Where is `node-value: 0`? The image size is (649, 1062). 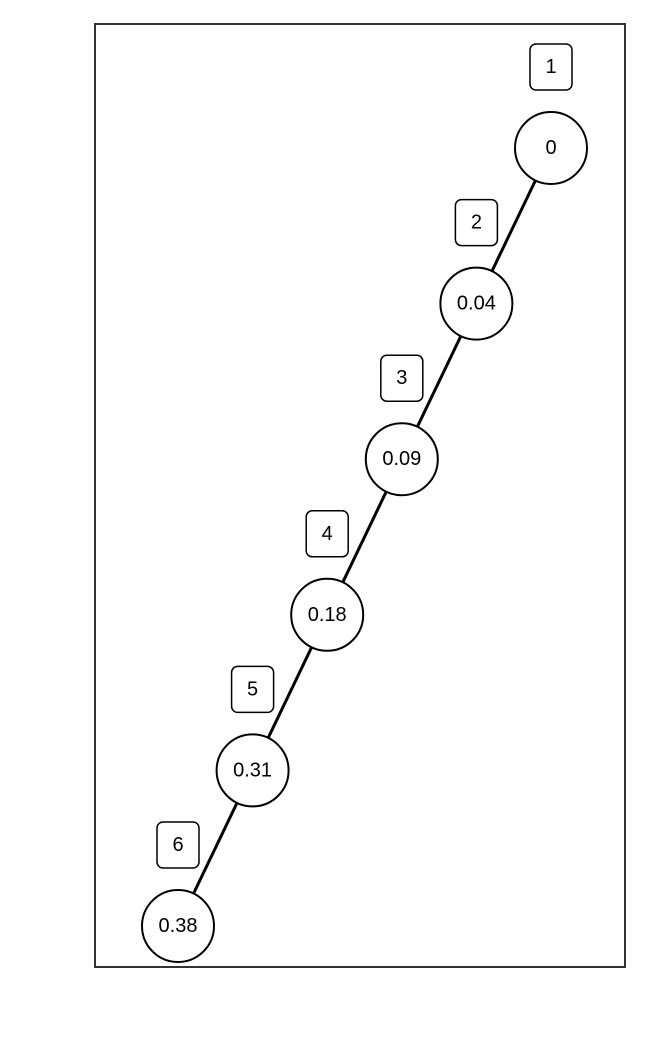 node-value: 0 is located at coordinates (550, 148).